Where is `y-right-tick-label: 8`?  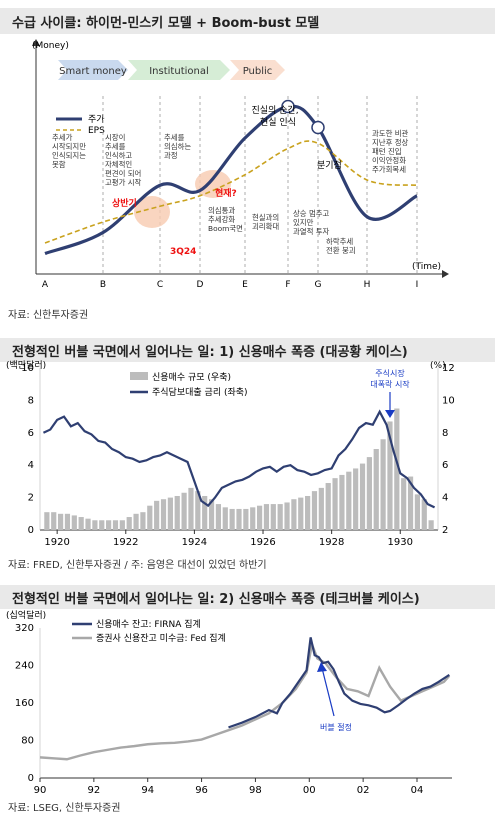
y-right-tick-label: 8 is located at coordinates (445, 433).